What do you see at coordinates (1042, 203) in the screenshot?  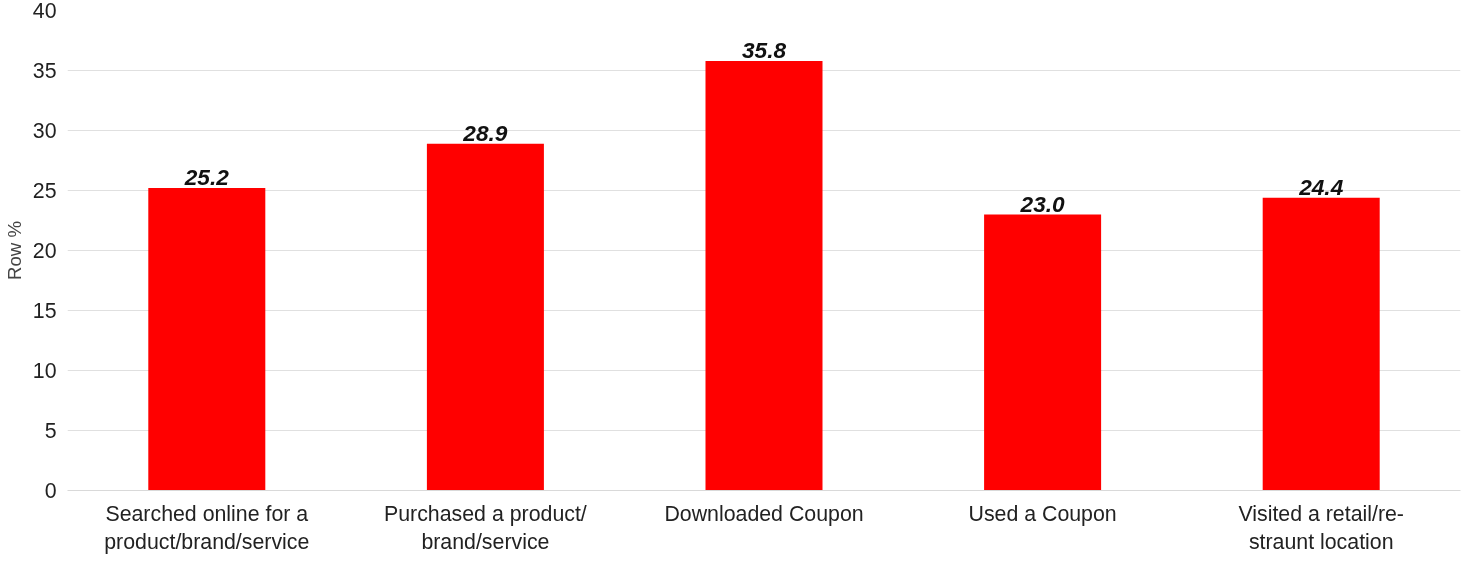 I see `data-label: 23.0` at bounding box center [1042, 203].